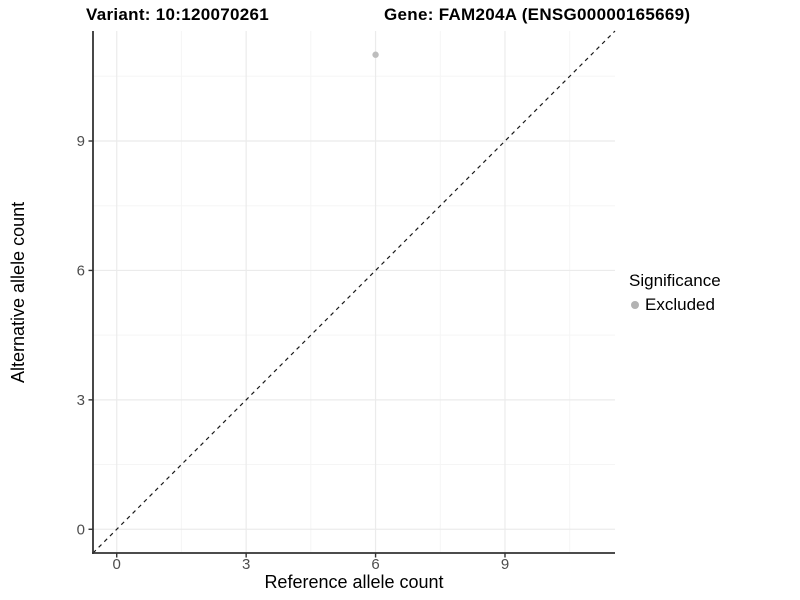 This screenshot has height=600, width=800. Describe the element at coordinates (81, 400) in the screenshot. I see `y-tick-label: 3` at that location.